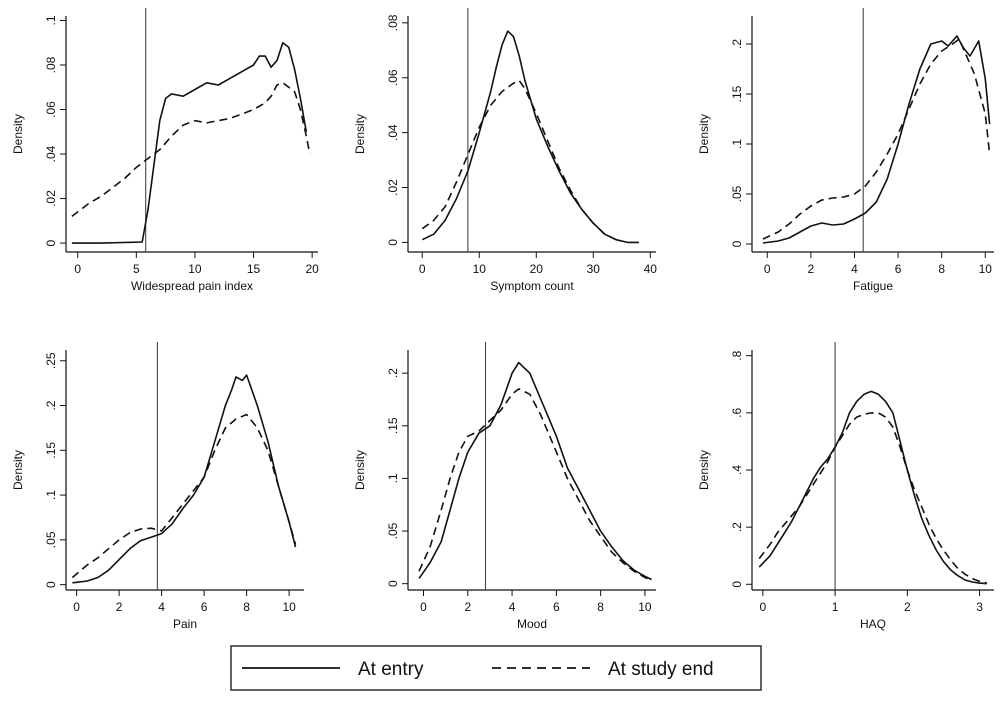 This screenshot has width=1000, height=720. Describe the element at coordinates (254, 269) in the screenshot. I see `x-tick-label: 15` at that location.